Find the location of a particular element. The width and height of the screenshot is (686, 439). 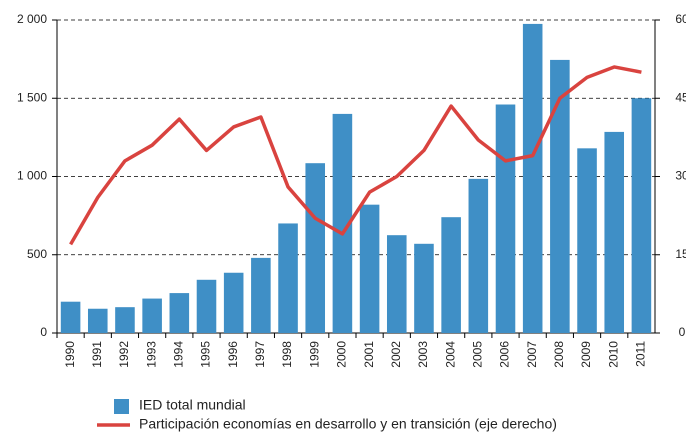

x-tick-label: 2010 is located at coordinates (613, 354).